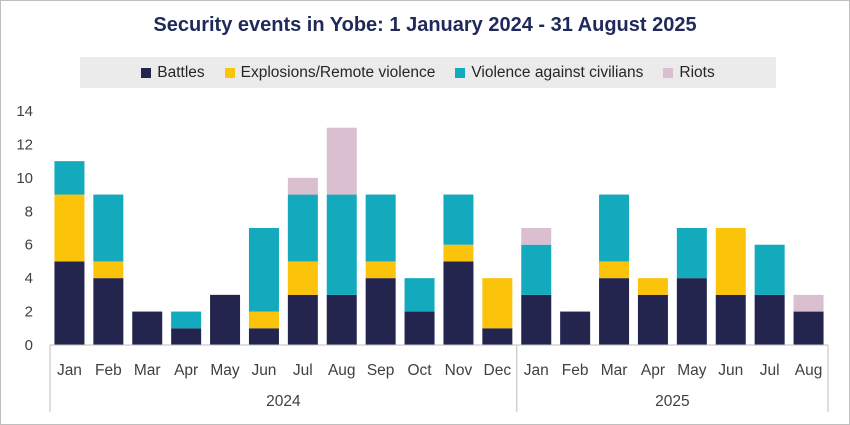 The height and width of the screenshot is (425, 850). I want to click on legend-item-violence-against-civilians: Violence against civilians, so click(549, 73).